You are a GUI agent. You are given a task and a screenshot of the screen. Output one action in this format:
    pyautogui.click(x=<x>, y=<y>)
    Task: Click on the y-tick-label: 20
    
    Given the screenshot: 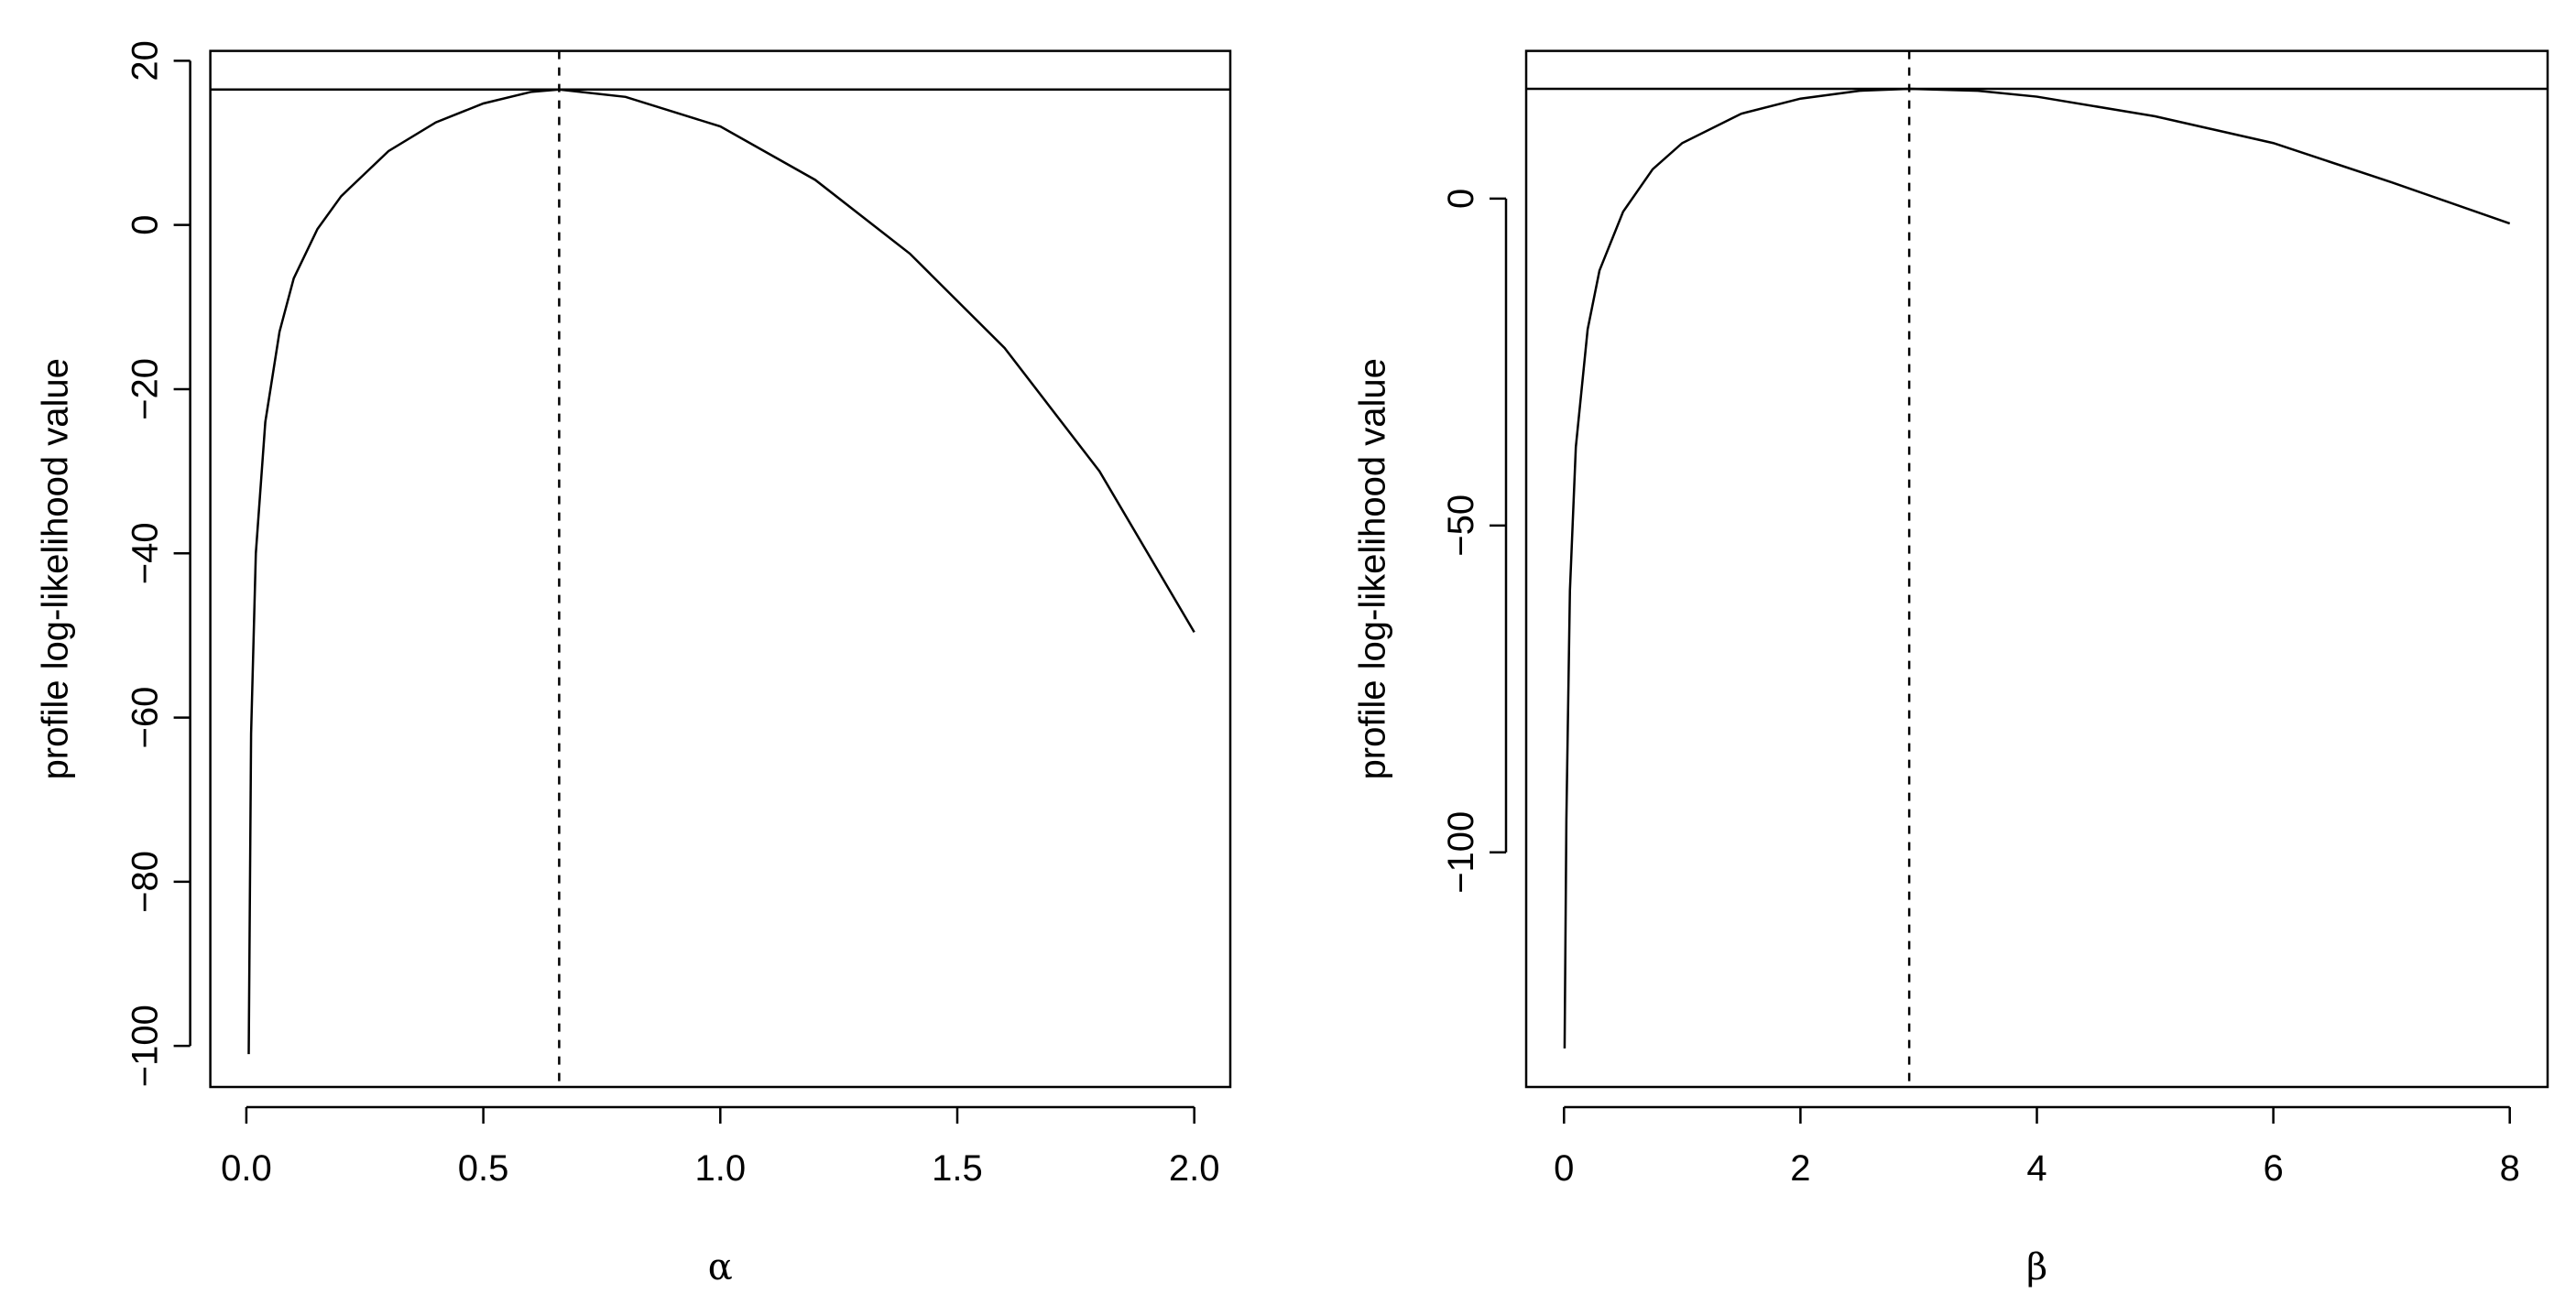 What is the action you would take?
    pyautogui.click(x=146, y=61)
    